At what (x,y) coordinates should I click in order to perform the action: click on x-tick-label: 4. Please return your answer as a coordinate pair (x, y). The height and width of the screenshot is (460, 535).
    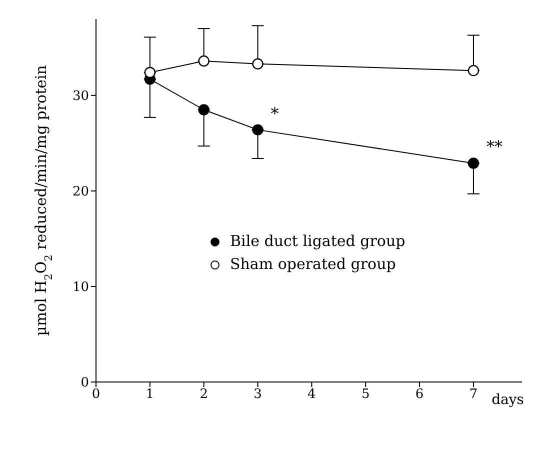
    Looking at the image, I should click on (312, 394).